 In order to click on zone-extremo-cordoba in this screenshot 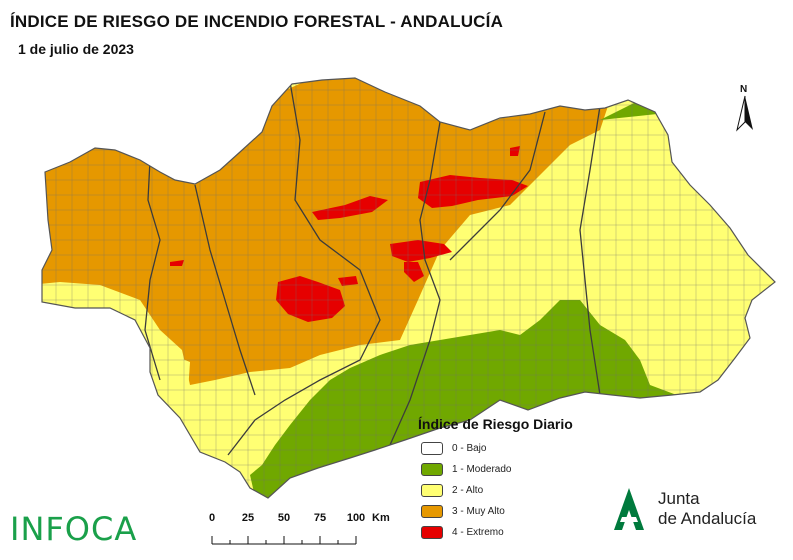, I will do `click(310, 299)`.